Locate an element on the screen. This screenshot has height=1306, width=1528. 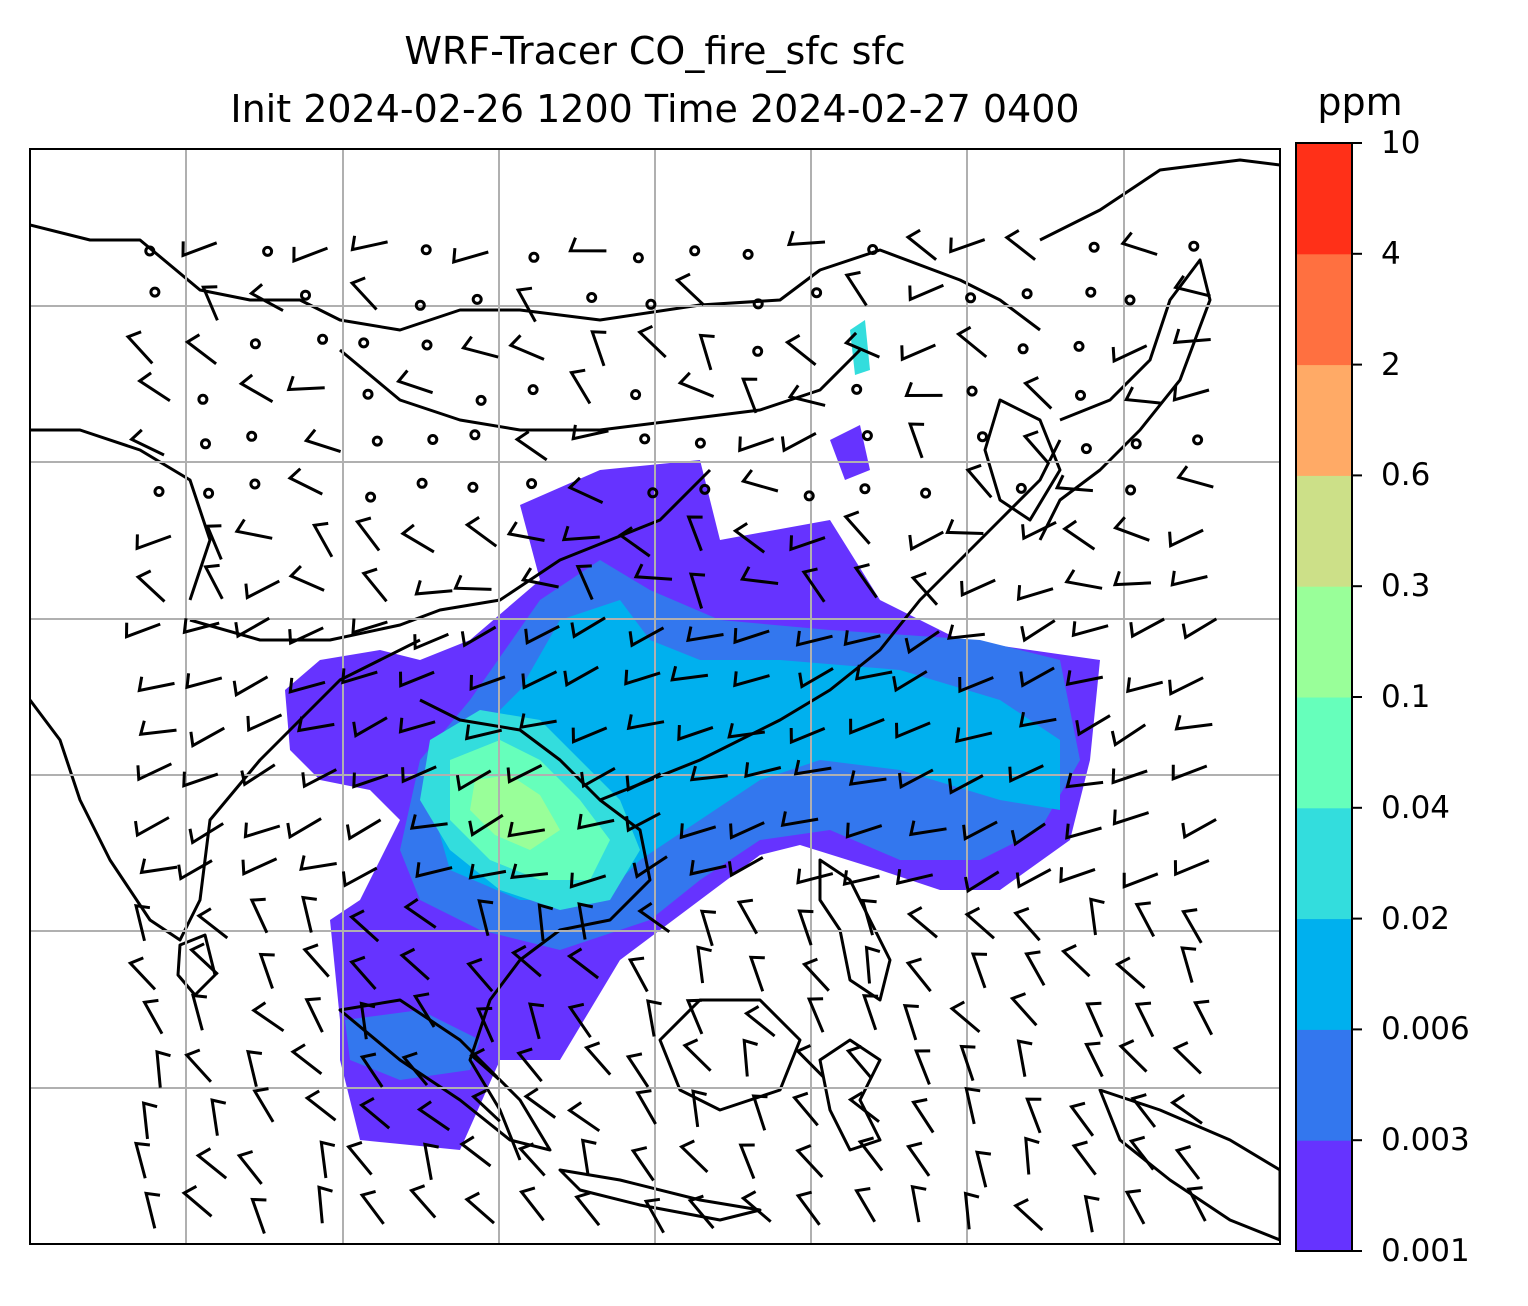
russia-border is located at coordinates (535, 277).